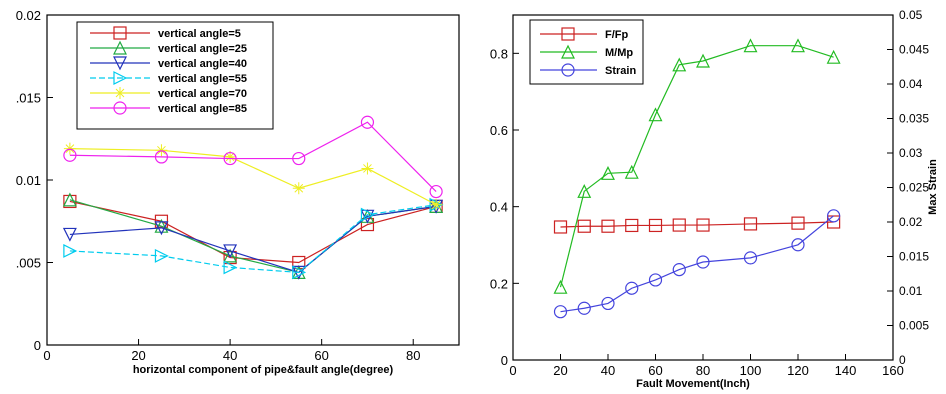  I want to click on legend-label: Strain, so click(620, 71).